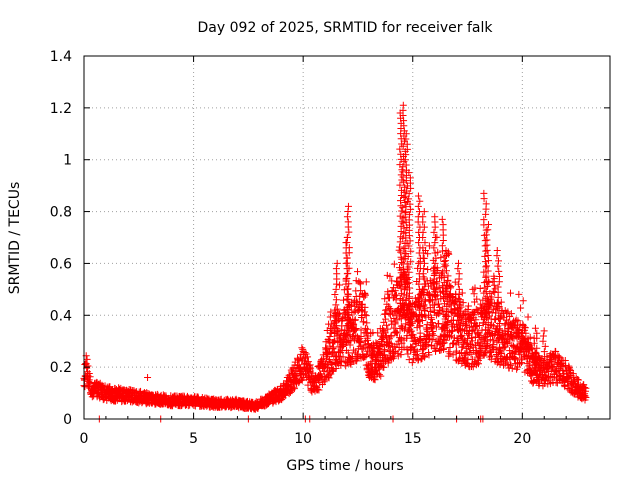 The image size is (640, 480). I want to click on y-tick-label: 1, so click(67, 161).